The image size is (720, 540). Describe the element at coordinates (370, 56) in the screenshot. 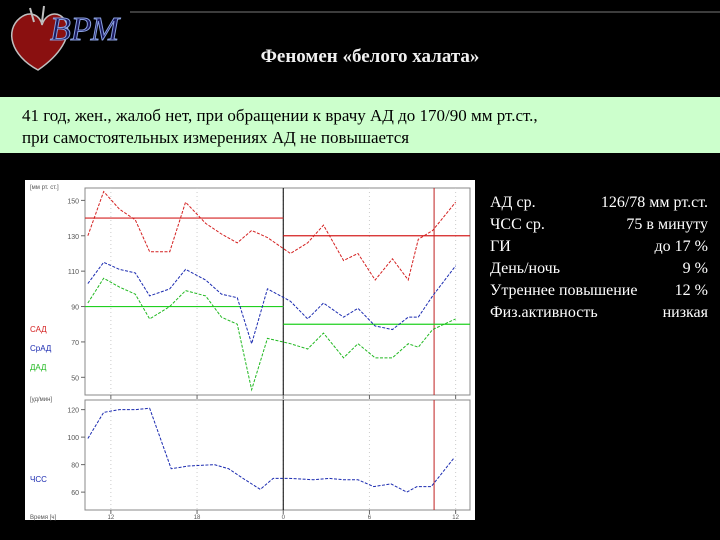

I see `slide-title: Феномен «белого халата»` at that location.